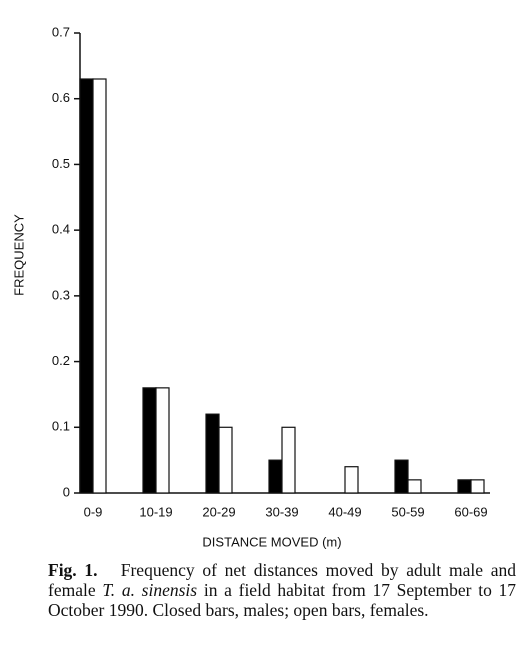  What do you see at coordinates (73, 570) in the screenshot?
I see `caption-label: Fig. 1.` at bounding box center [73, 570].